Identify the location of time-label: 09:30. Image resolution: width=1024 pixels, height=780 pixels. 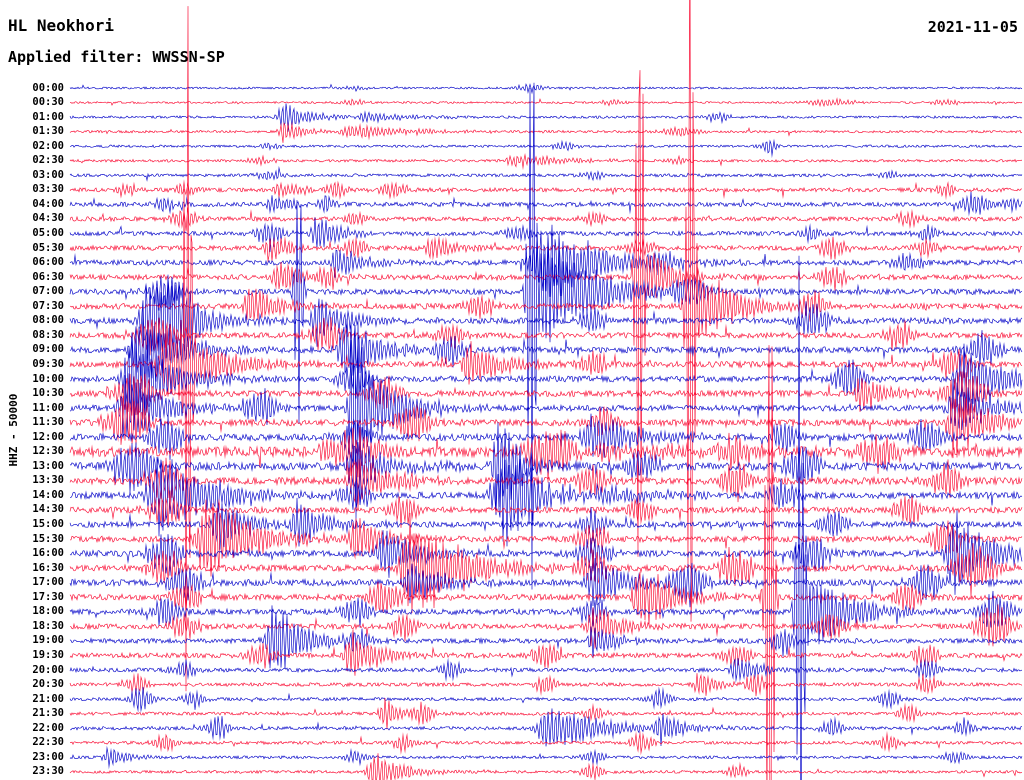
(48, 363).